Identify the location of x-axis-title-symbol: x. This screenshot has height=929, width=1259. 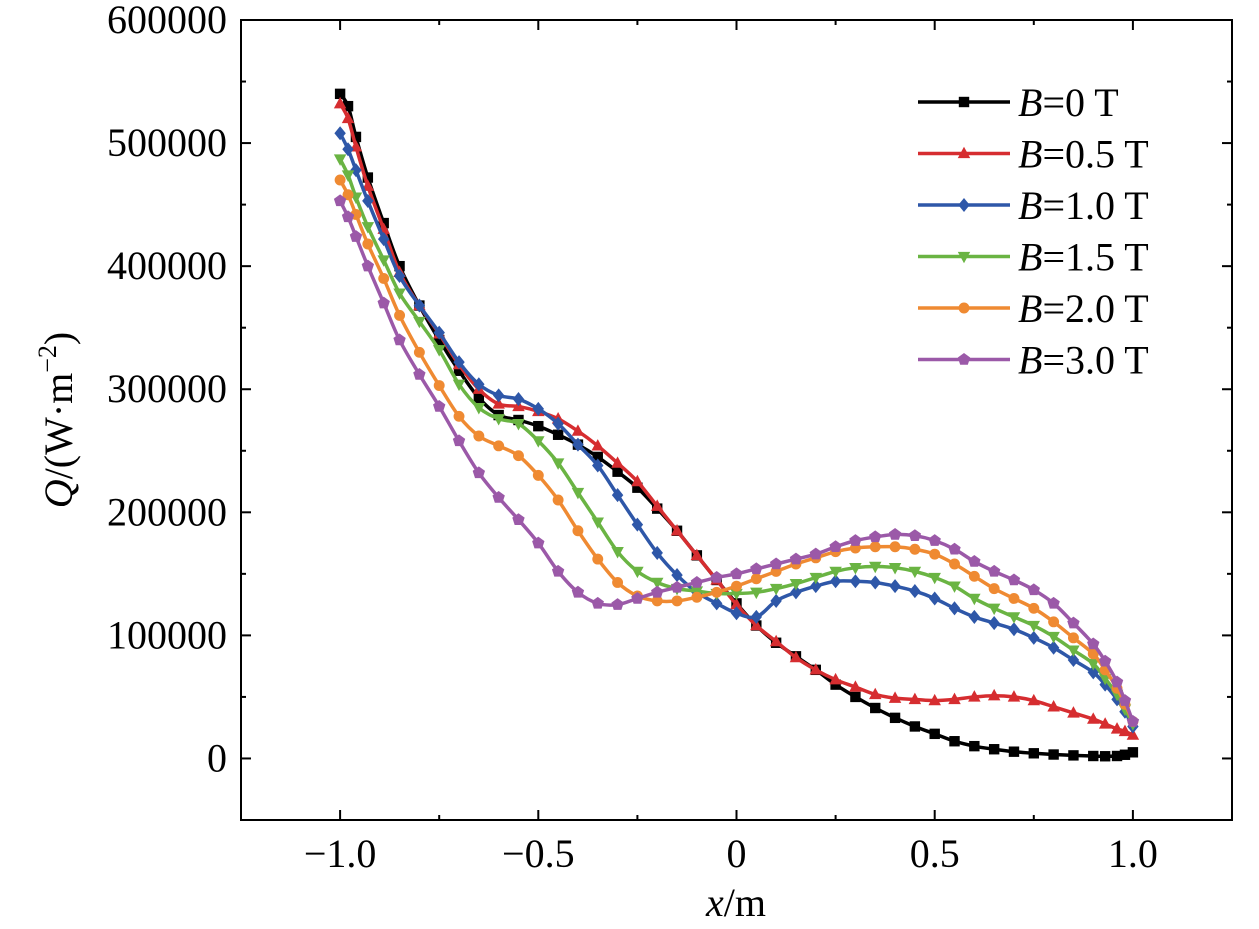
(714, 902).